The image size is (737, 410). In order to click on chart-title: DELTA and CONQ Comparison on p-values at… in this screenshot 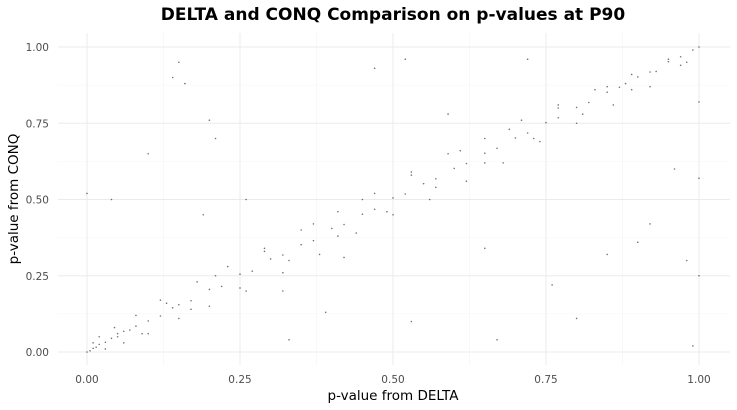, I will do `click(393, 15)`.